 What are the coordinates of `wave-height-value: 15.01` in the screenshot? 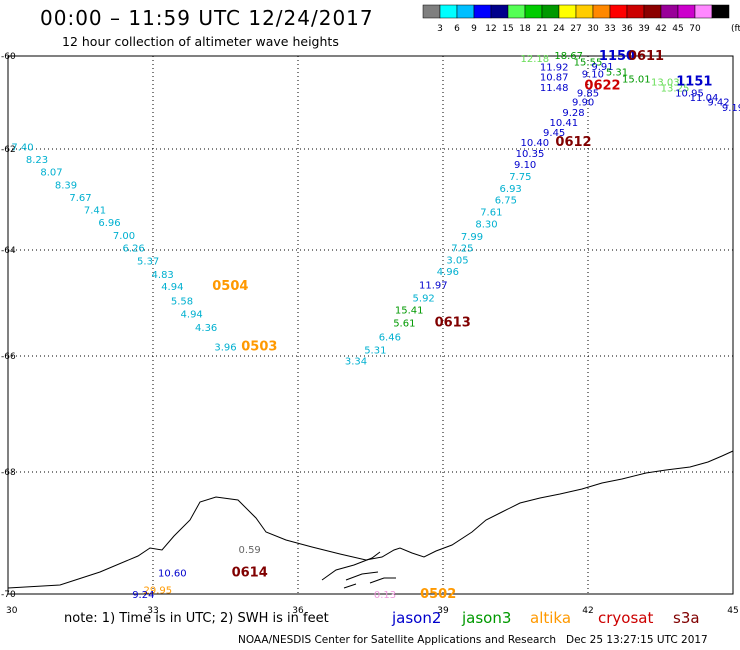 It's located at (636, 79).